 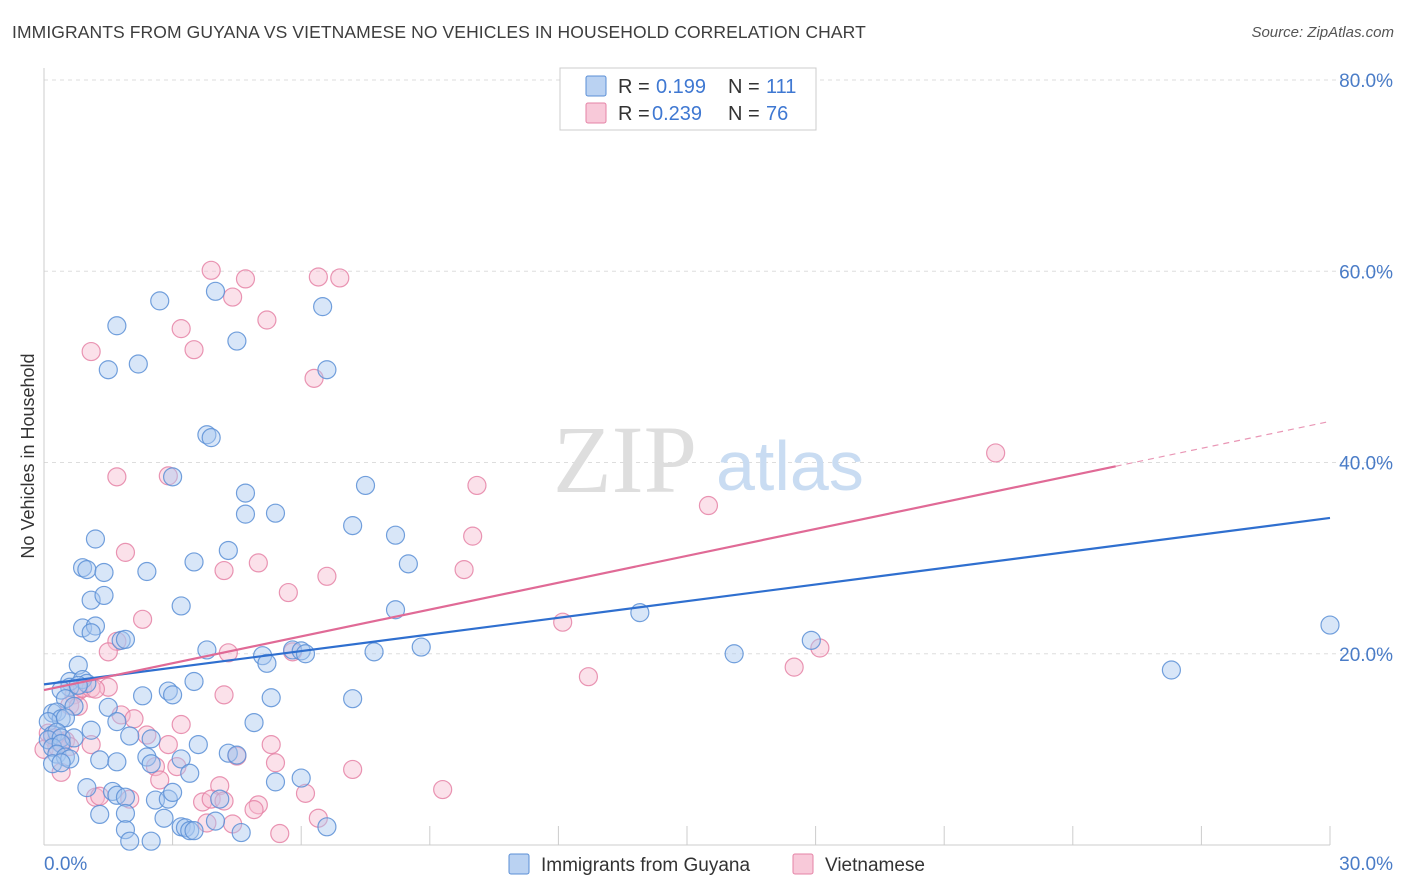 I want to click on stats-legend: R = 0.199 N = 111 R = 0.239 N = 76, so click(x=688, y=99).